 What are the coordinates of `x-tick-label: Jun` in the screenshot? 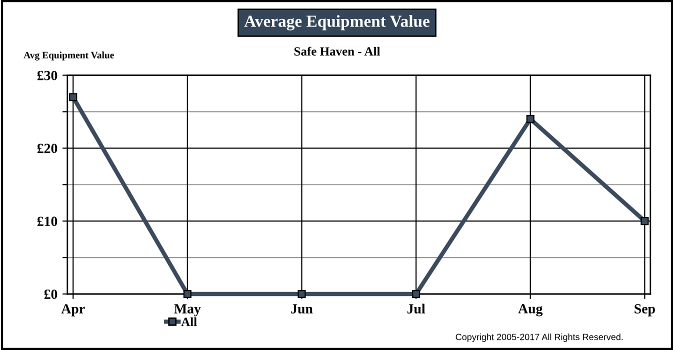 It's located at (302, 309).